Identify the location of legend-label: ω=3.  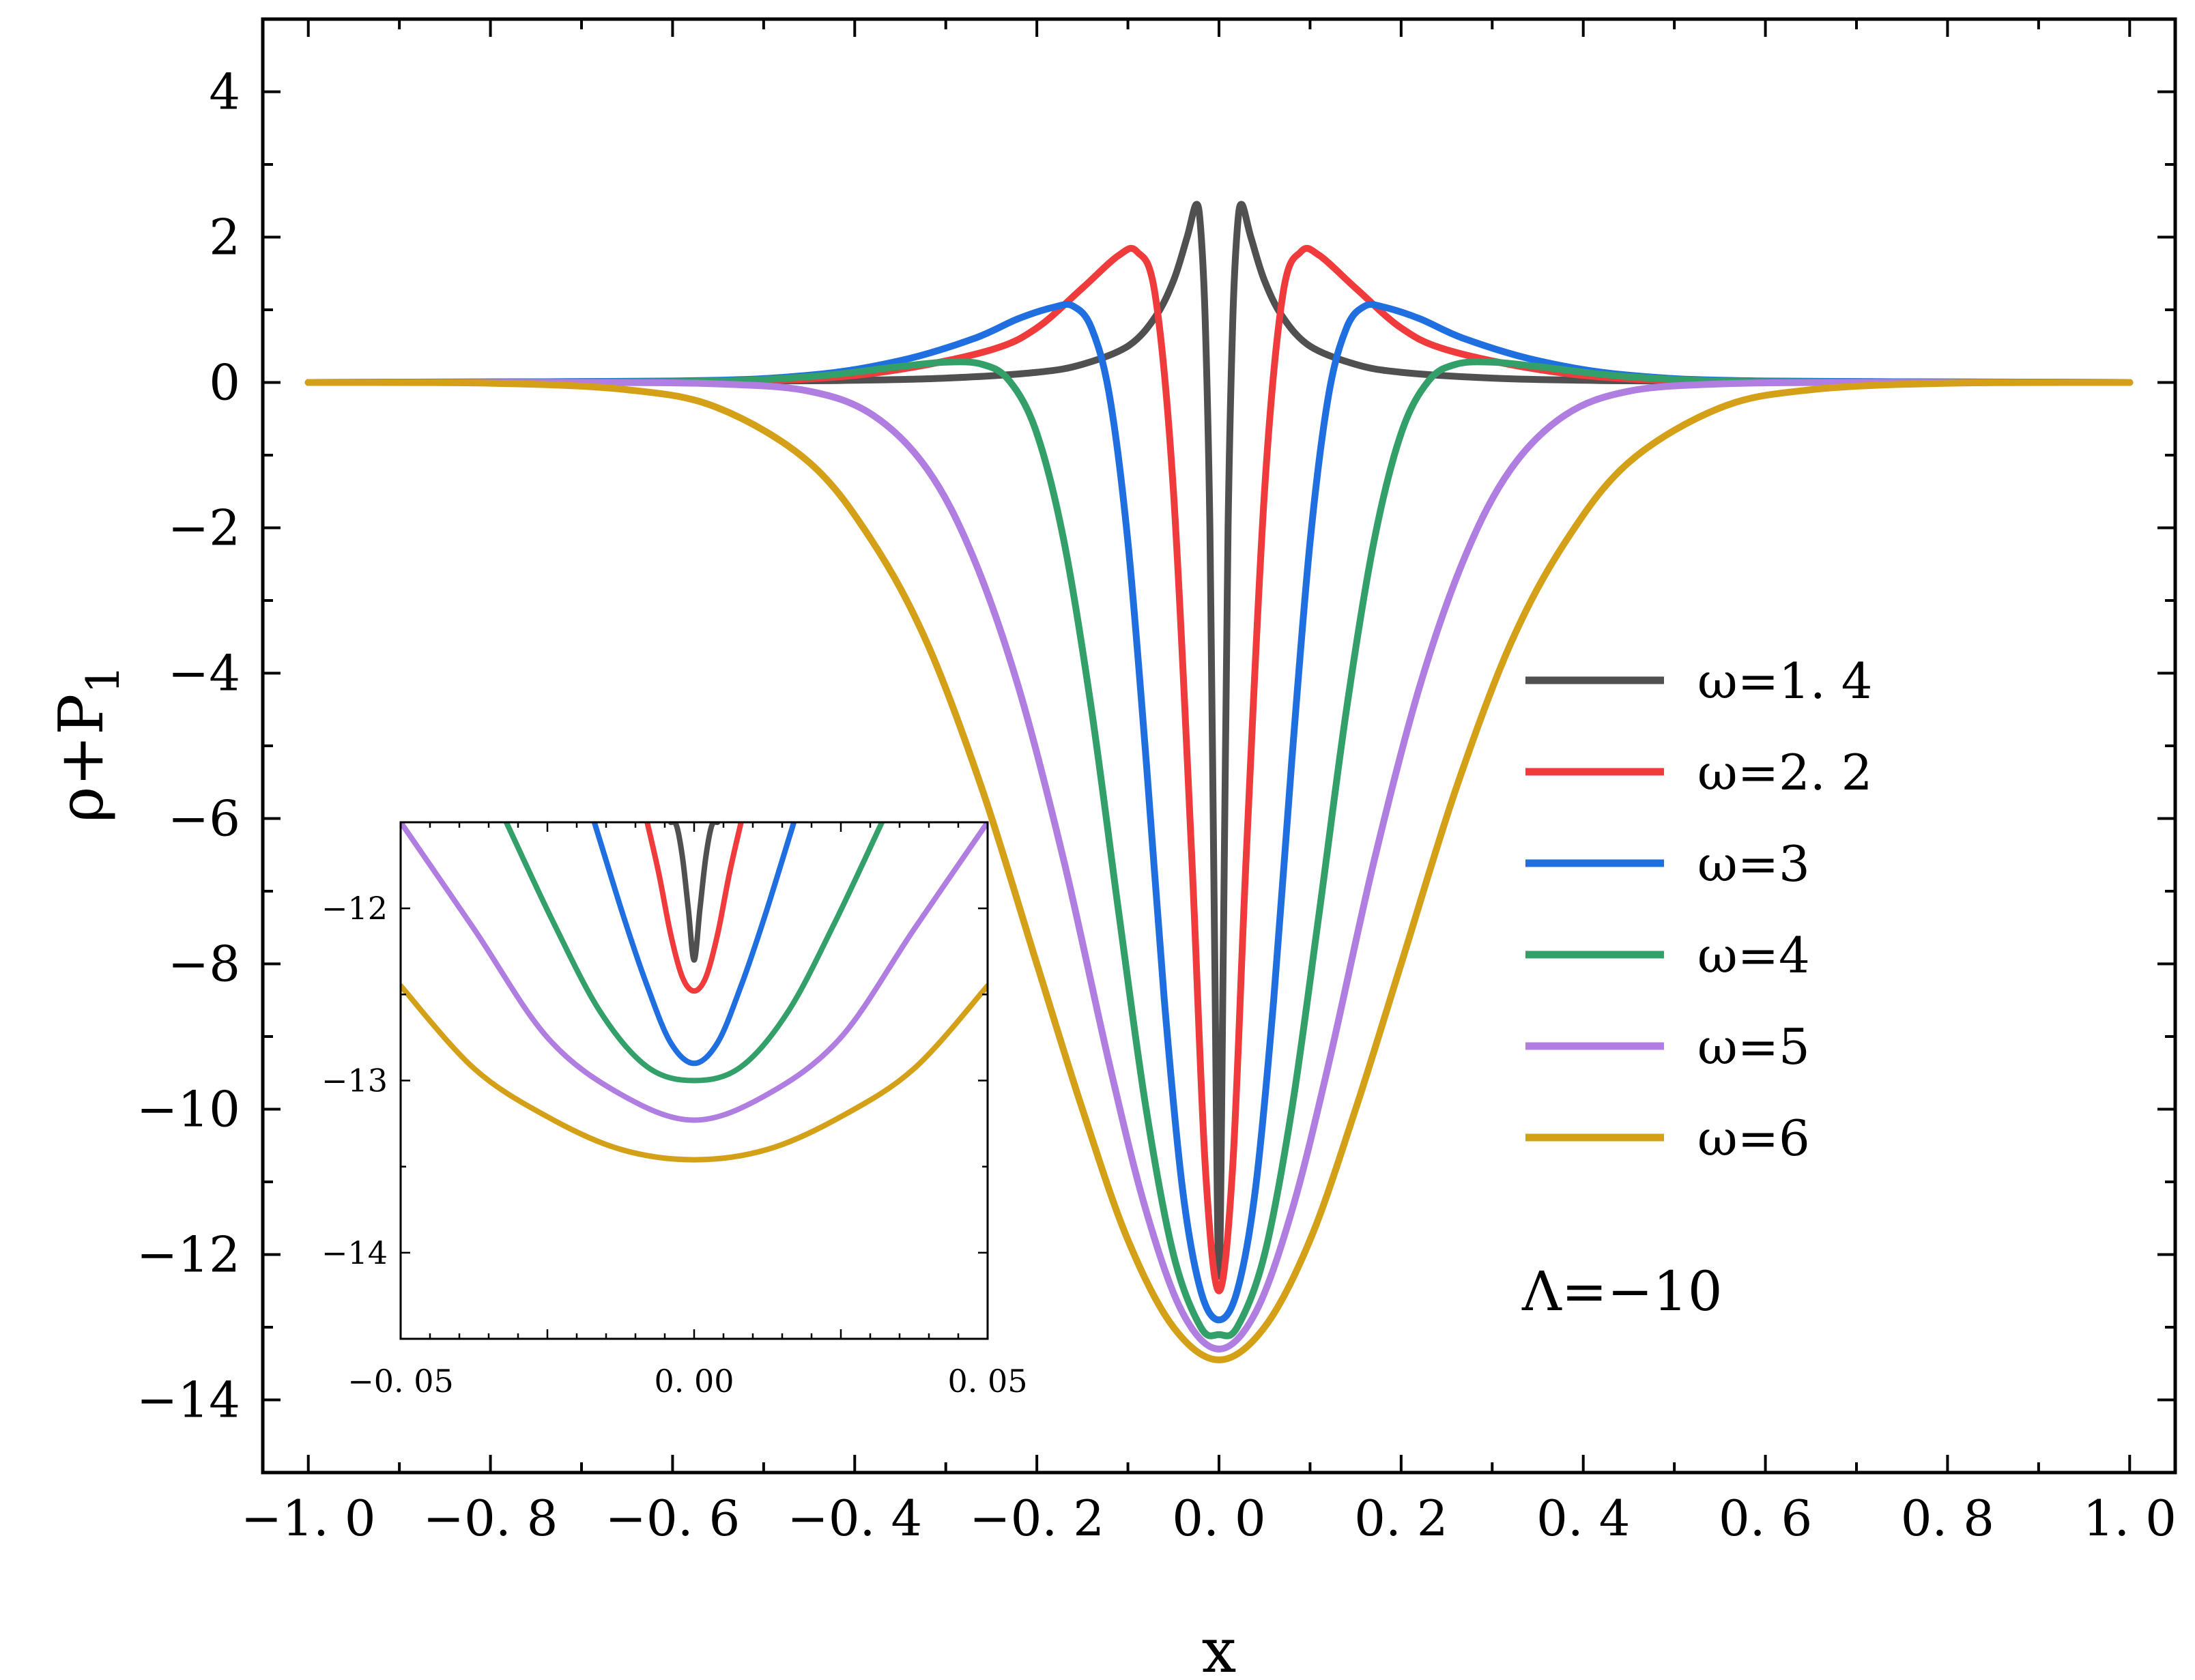
(1754, 864).